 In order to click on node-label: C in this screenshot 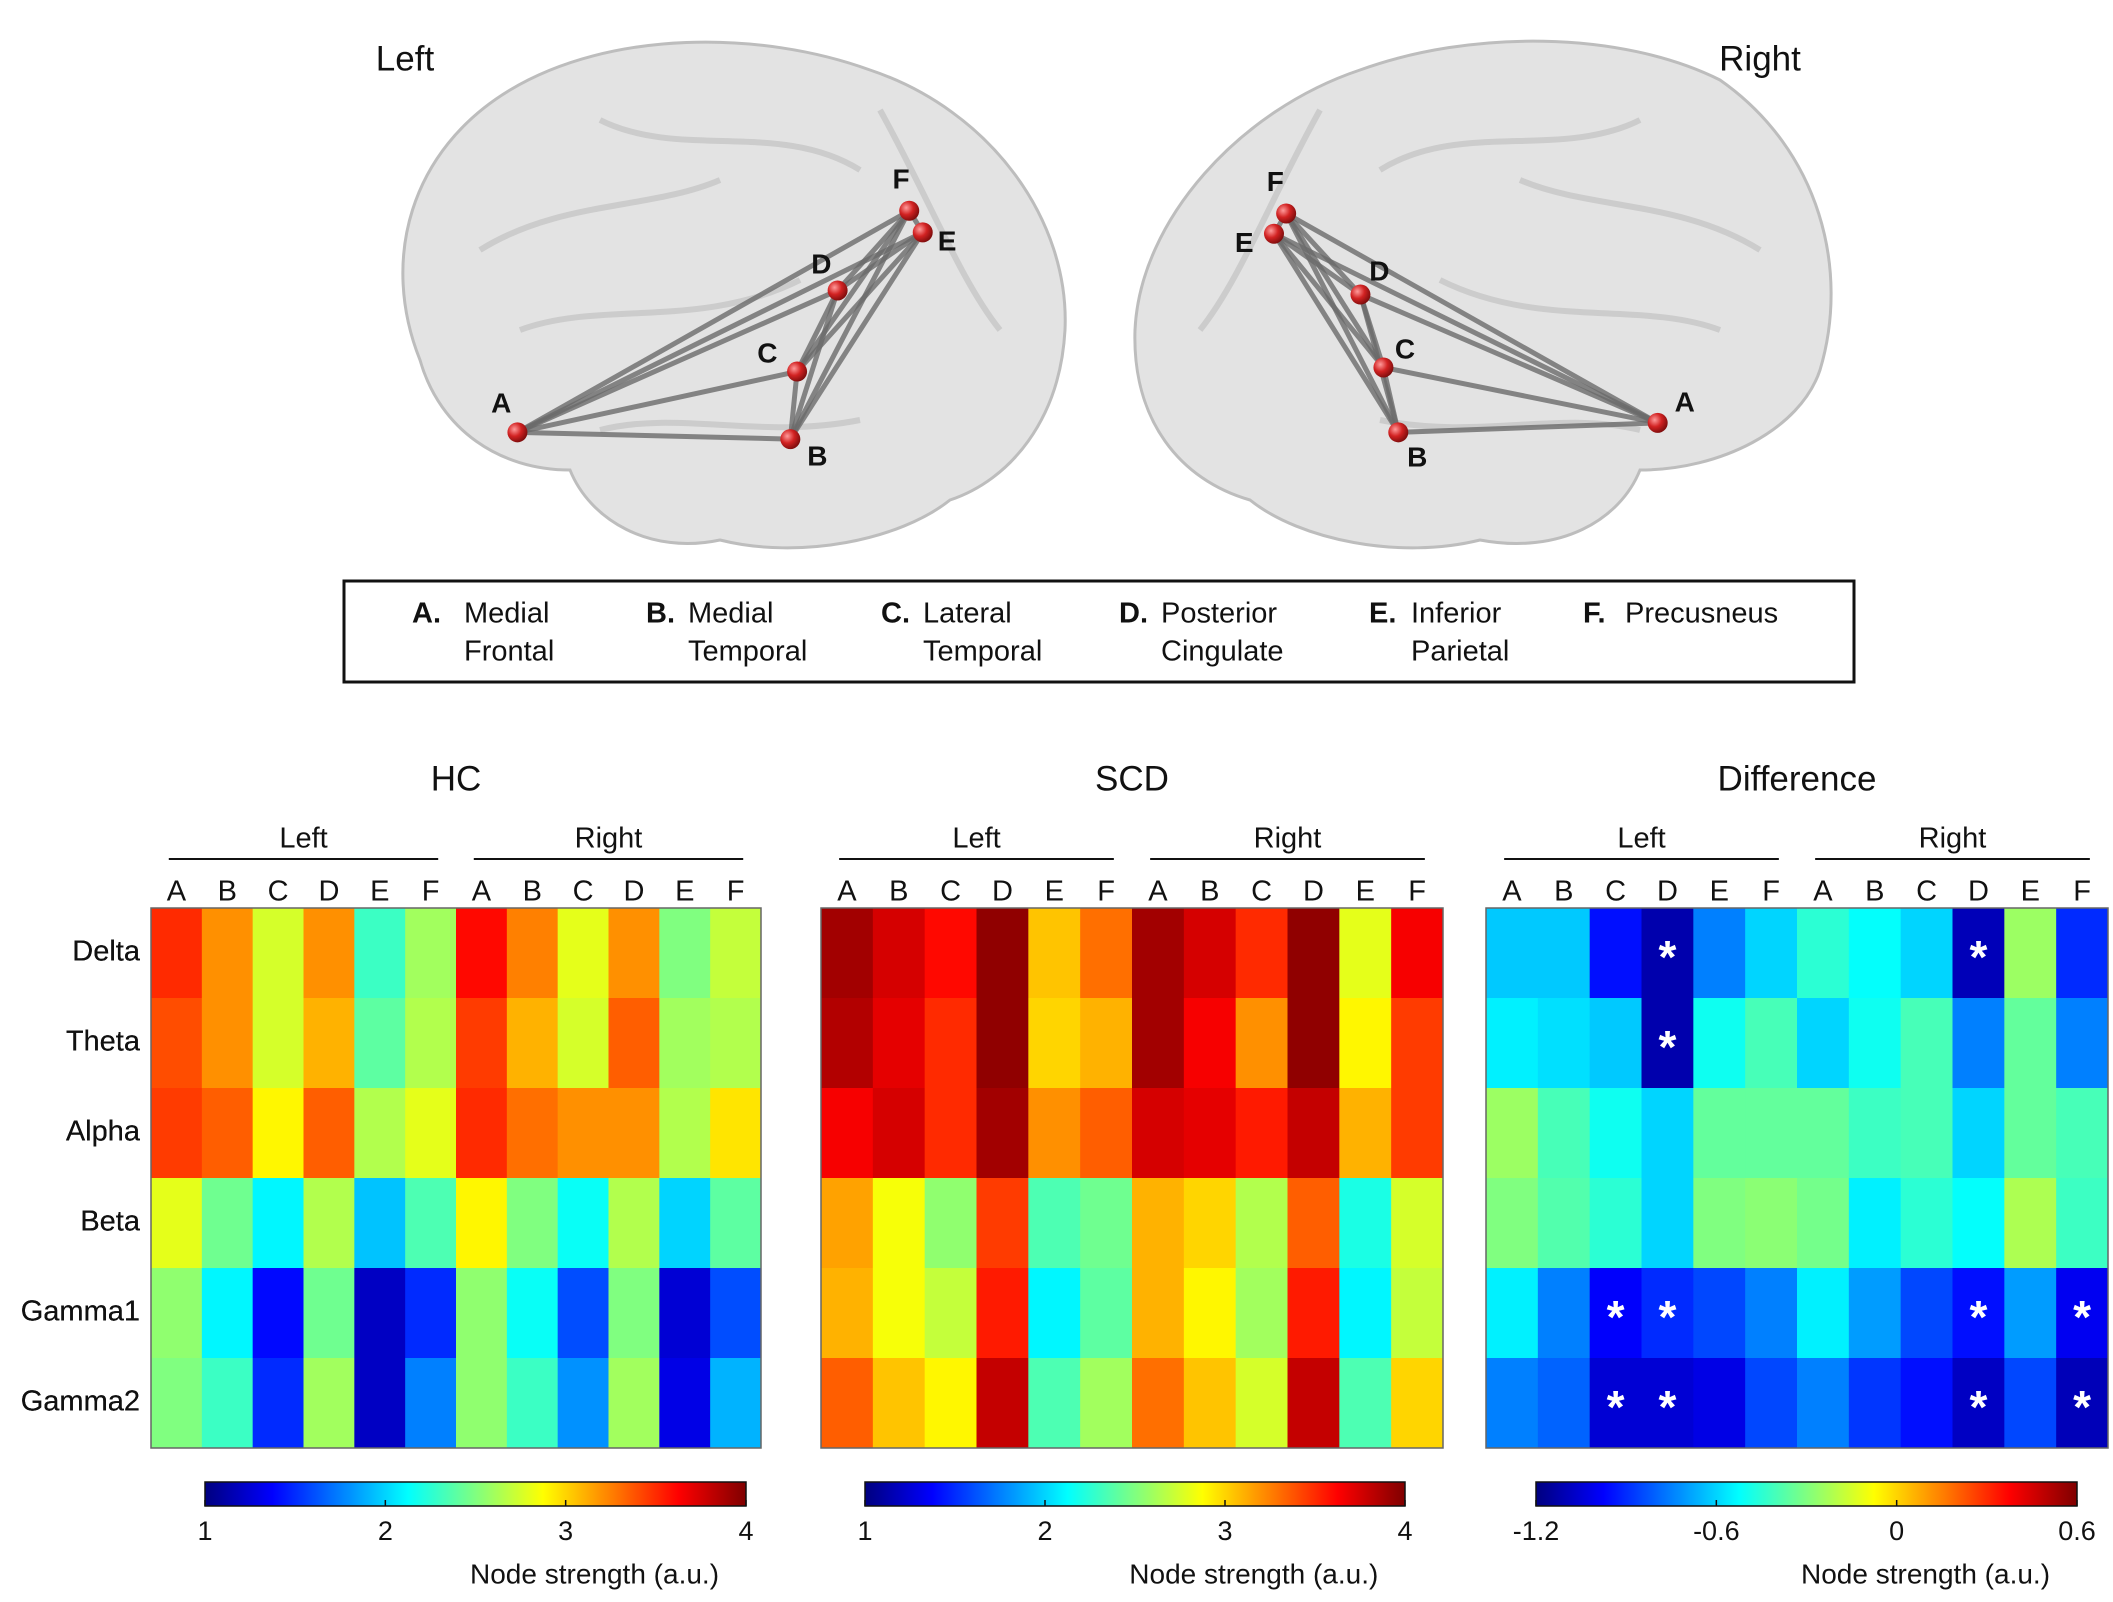, I will do `click(1405, 349)`.